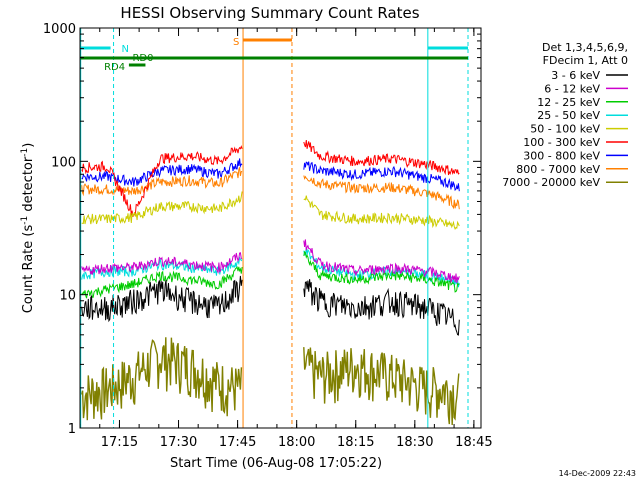 This screenshot has width=640, height=480. I want to click on series-50-100-keV-post, so click(381, 213).